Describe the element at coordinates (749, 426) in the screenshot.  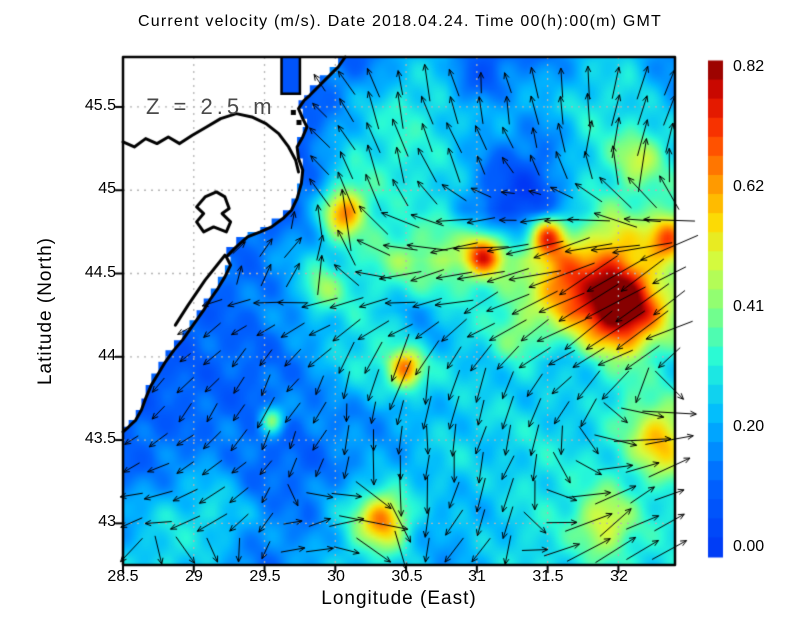
I see `colorbar-tick-label: 0.20` at that location.